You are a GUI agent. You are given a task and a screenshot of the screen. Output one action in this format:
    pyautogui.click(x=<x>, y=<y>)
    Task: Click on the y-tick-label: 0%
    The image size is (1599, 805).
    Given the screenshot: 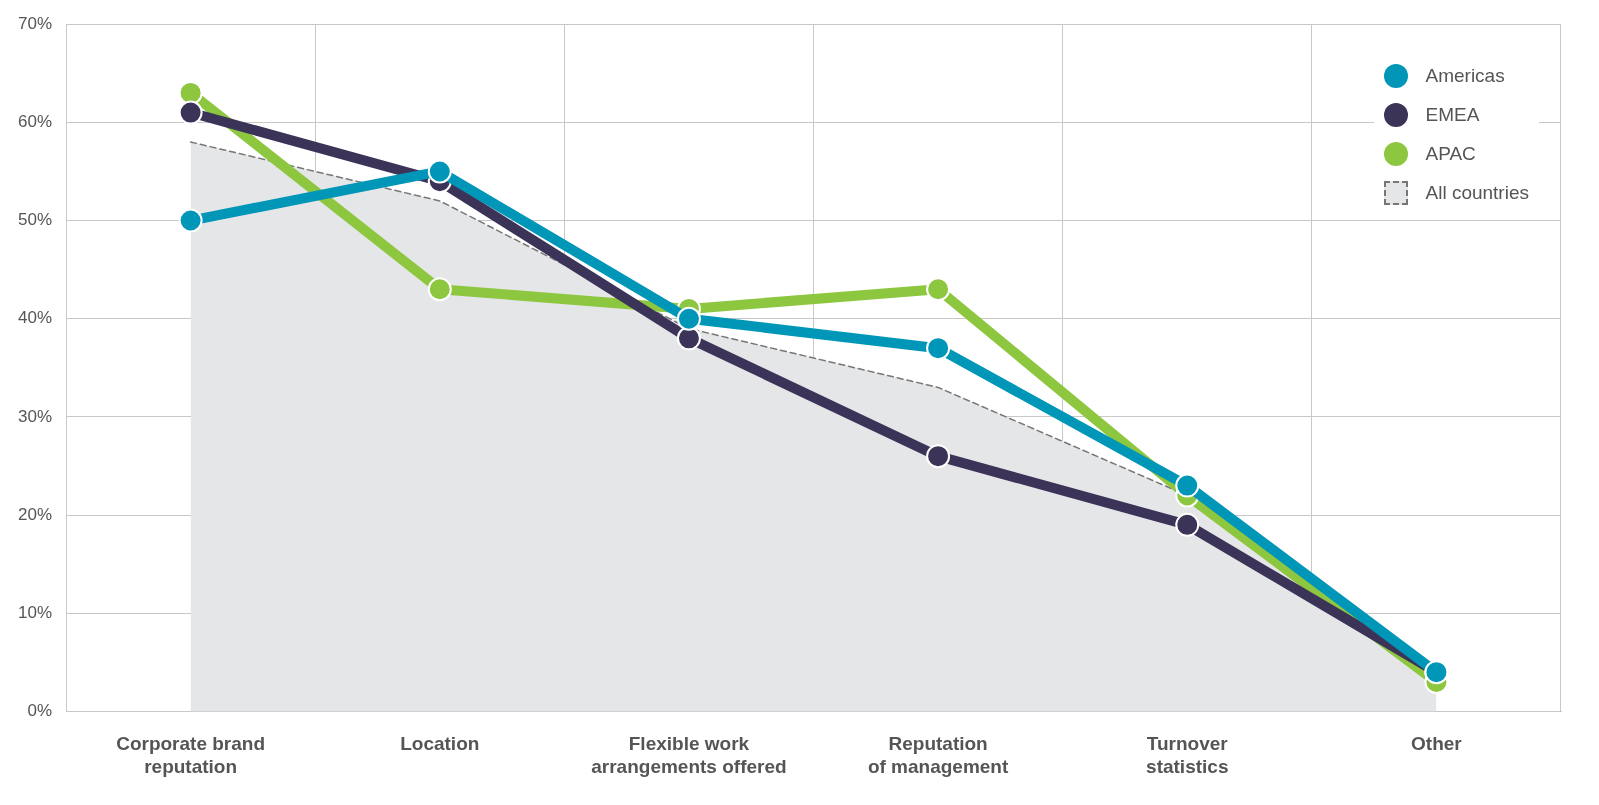 What is the action you would take?
    pyautogui.click(x=40, y=711)
    